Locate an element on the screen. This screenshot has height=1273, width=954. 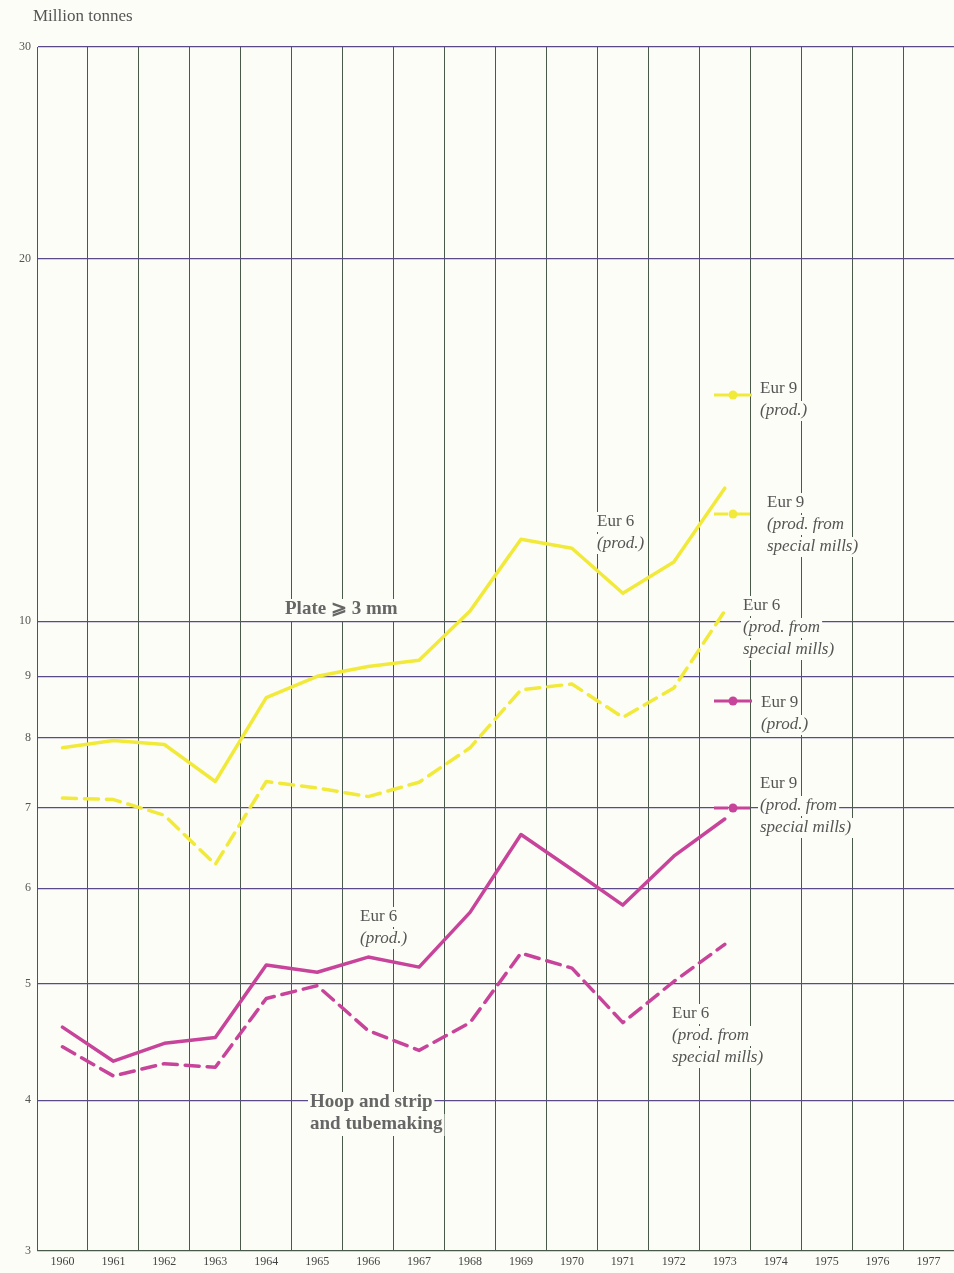
annotation: Hoop and strip and tubemaking is located at coordinates (377, 1112).